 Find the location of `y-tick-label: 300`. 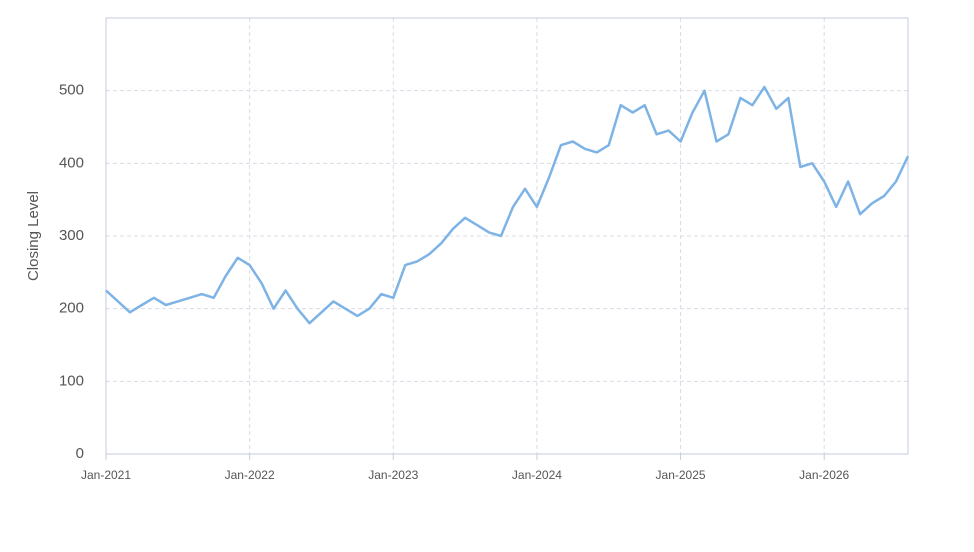

y-tick-label: 300 is located at coordinates (71, 235).